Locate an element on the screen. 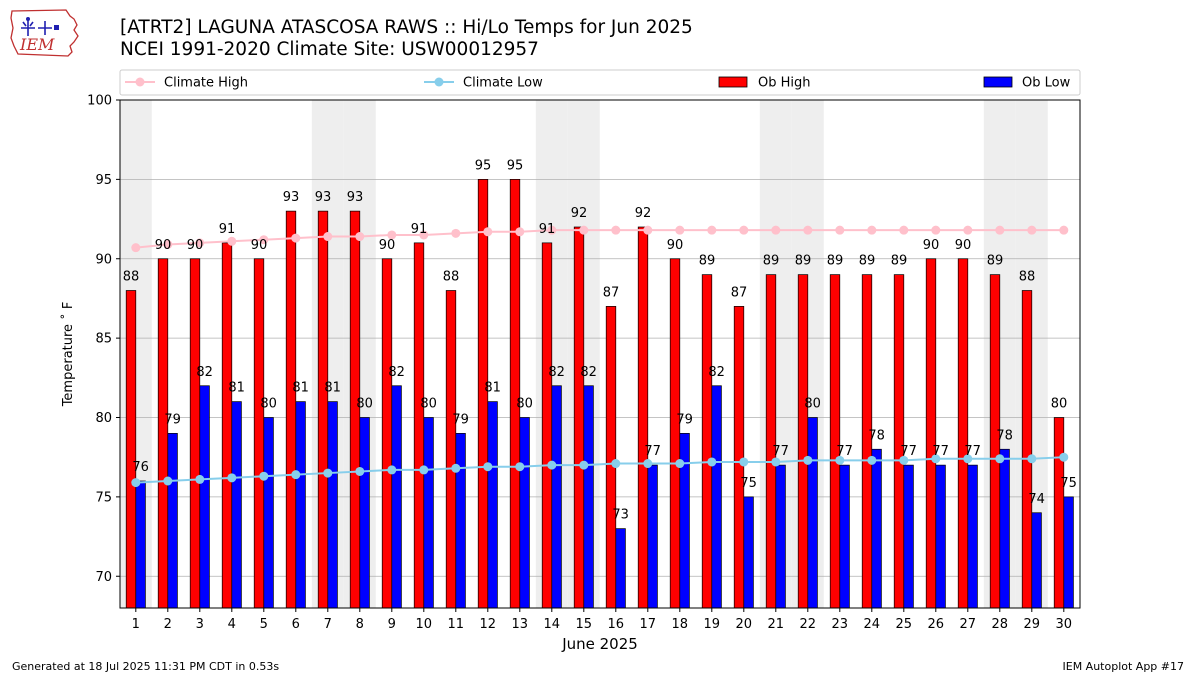 The width and height of the screenshot is (1200, 675). x-tick-label: 6 is located at coordinates (296, 624).